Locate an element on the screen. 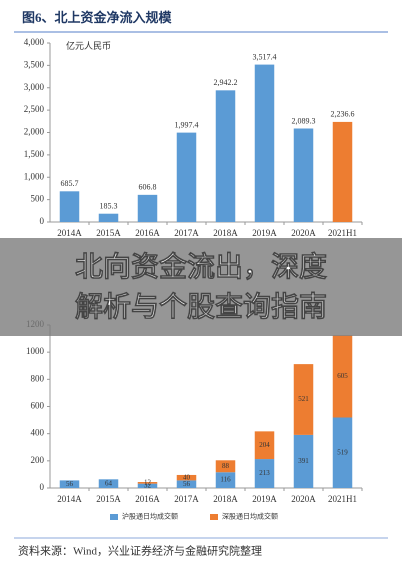 The width and height of the screenshot is (402, 573). y-tick-label: 1,500 is located at coordinates (34, 154).